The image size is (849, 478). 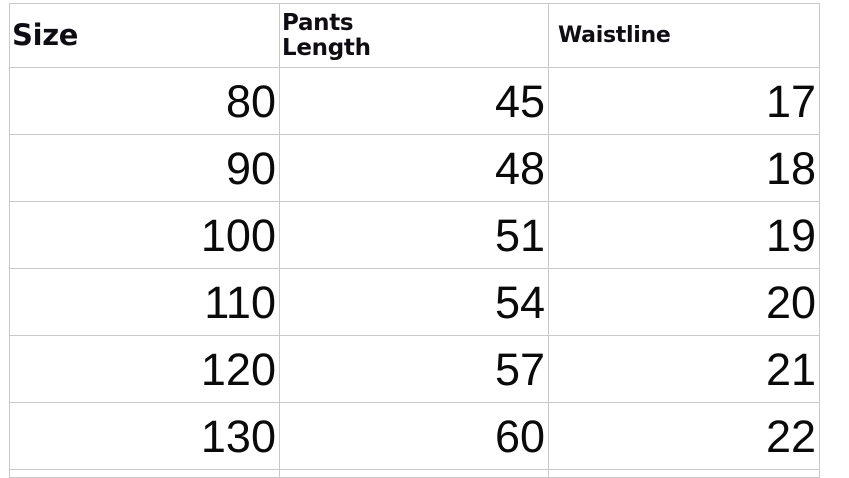 I want to click on cell-length: 45, so click(x=414, y=101).